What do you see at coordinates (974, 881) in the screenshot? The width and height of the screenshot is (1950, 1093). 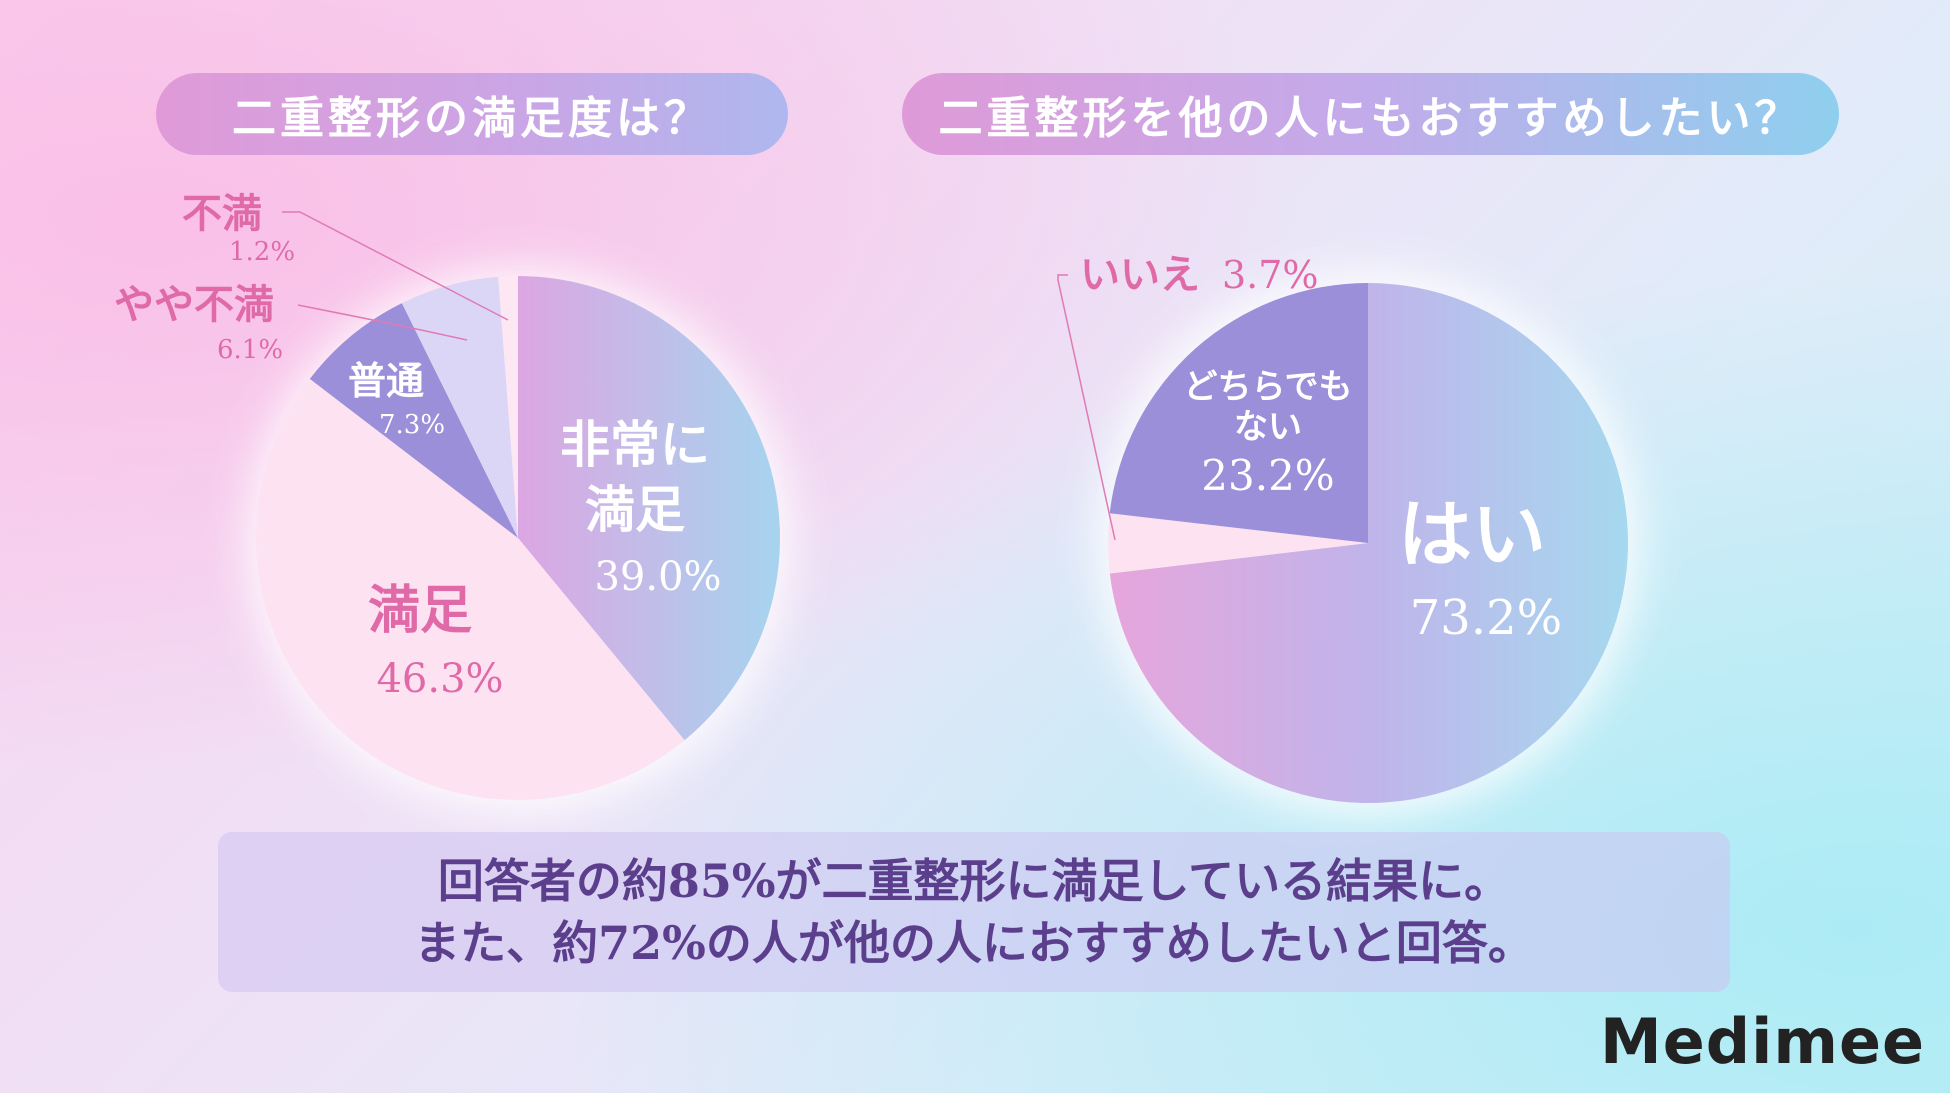 I see `summary-line-1: 回答者の約85%が二重整形に満足している結果に。` at bounding box center [974, 881].